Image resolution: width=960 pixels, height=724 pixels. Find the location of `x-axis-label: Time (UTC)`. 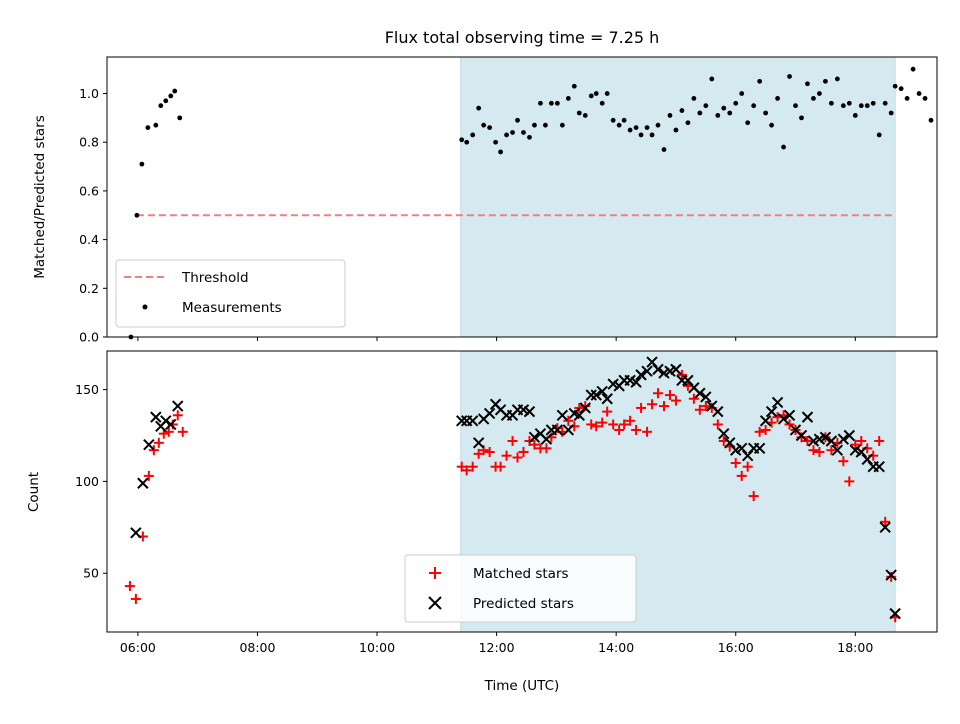

x-axis-label: Time (UTC) is located at coordinates (522, 686).